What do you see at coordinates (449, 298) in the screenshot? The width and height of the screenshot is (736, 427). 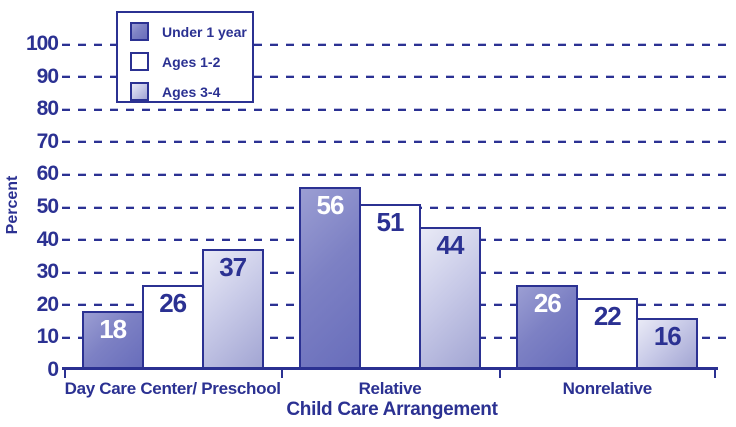 I see `bar: 44` at bounding box center [449, 298].